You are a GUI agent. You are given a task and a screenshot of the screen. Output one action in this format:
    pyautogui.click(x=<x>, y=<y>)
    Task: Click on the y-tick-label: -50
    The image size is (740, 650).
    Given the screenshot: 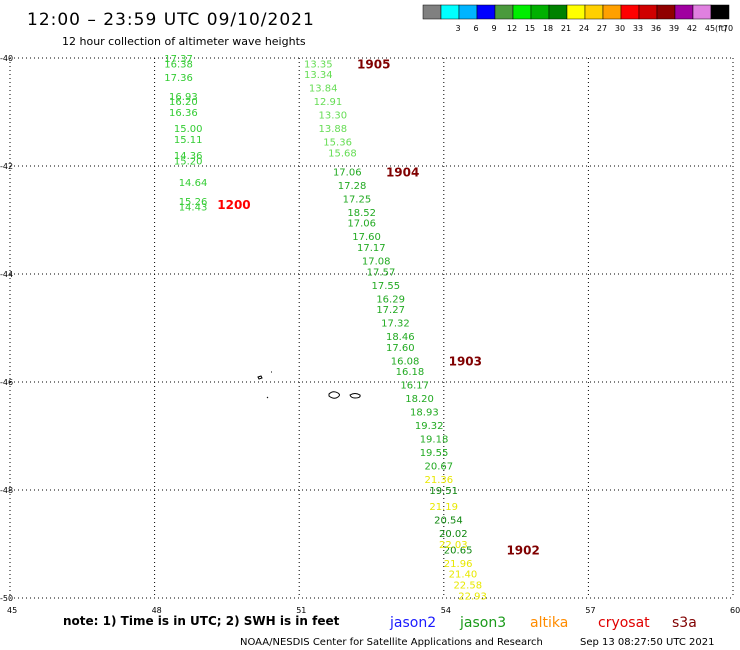 What is the action you would take?
    pyautogui.click(x=6, y=598)
    